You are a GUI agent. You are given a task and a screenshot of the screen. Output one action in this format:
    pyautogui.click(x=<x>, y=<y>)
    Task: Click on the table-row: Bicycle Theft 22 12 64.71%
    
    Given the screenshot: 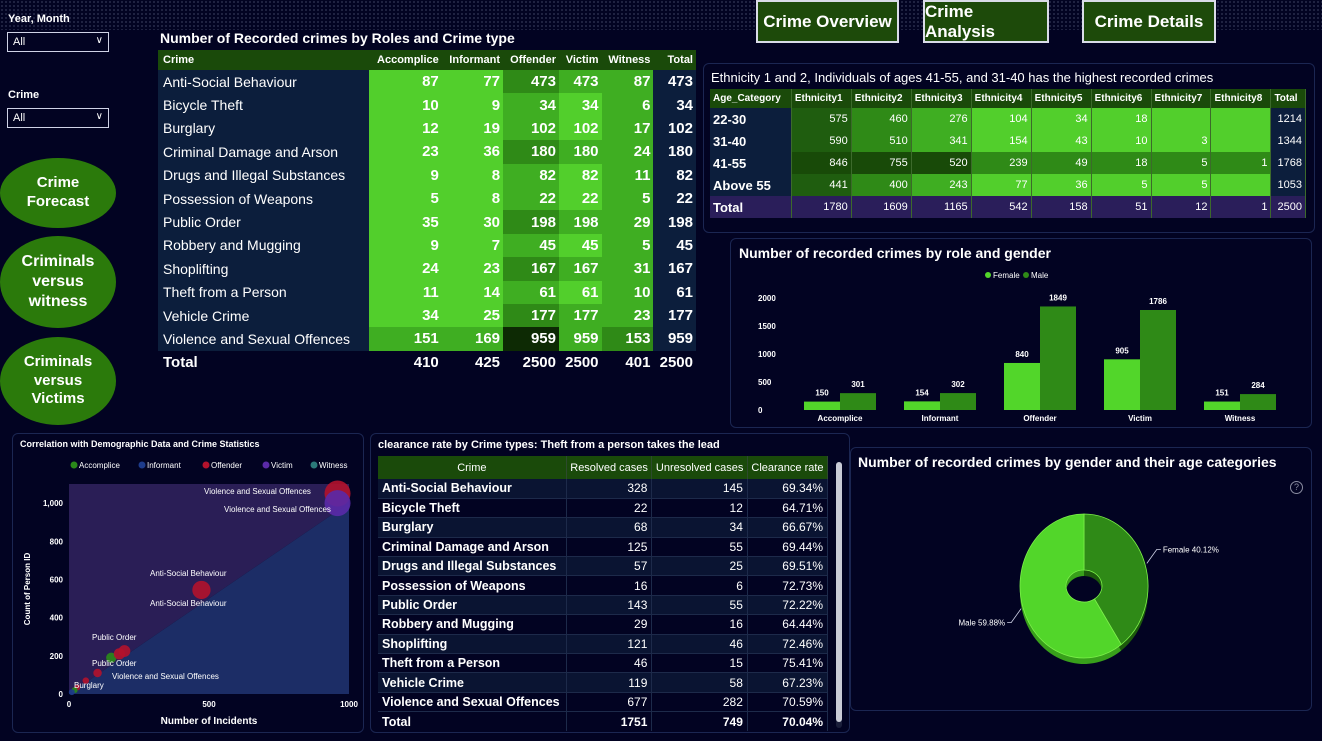 What is the action you would take?
    pyautogui.click(x=603, y=508)
    